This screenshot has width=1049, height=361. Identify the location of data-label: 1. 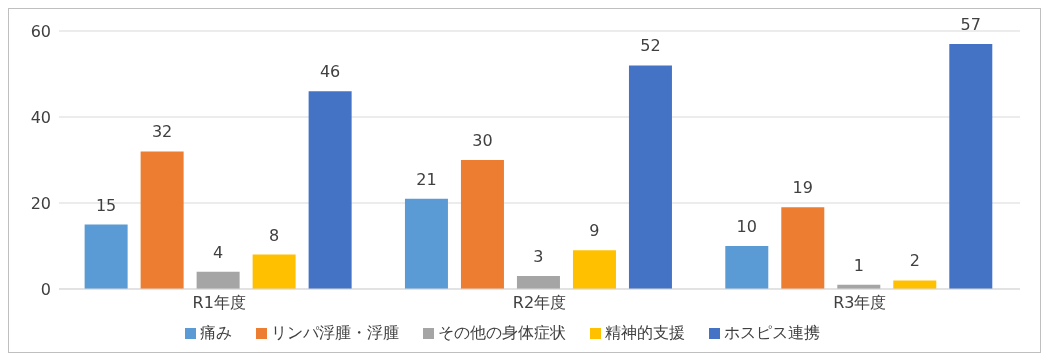
(858, 265).